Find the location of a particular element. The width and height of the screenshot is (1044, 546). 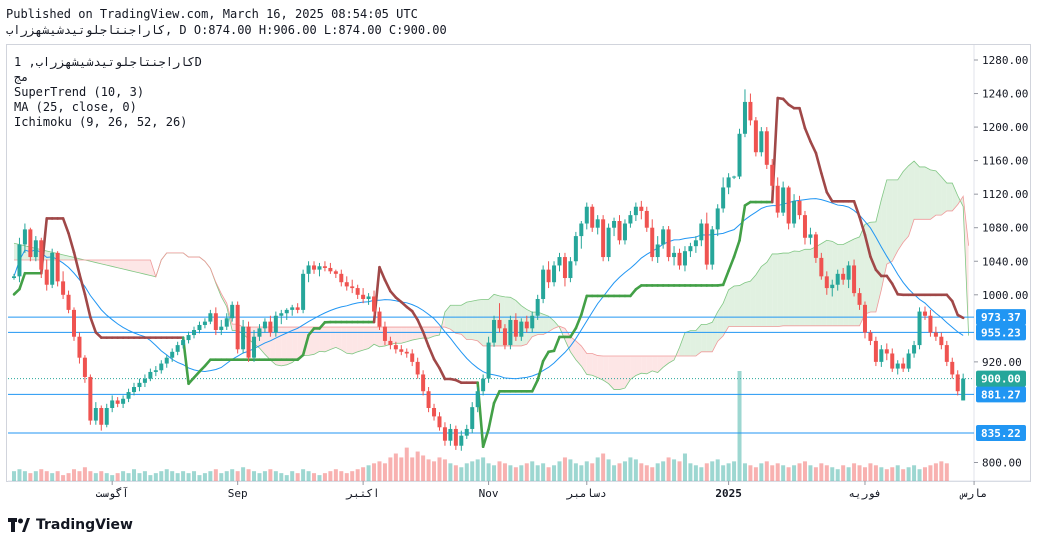

time-tick-label: مارس is located at coordinates (973, 493).